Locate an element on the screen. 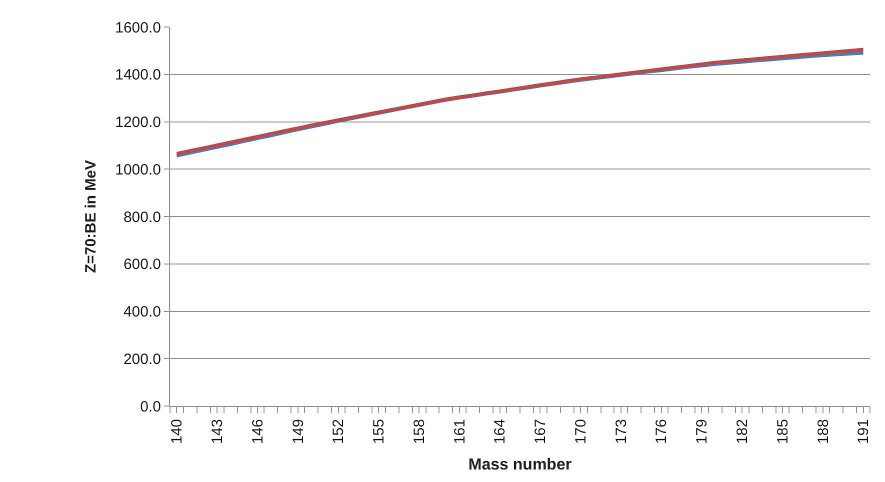  x-tick-label: 140 is located at coordinates (177, 431).